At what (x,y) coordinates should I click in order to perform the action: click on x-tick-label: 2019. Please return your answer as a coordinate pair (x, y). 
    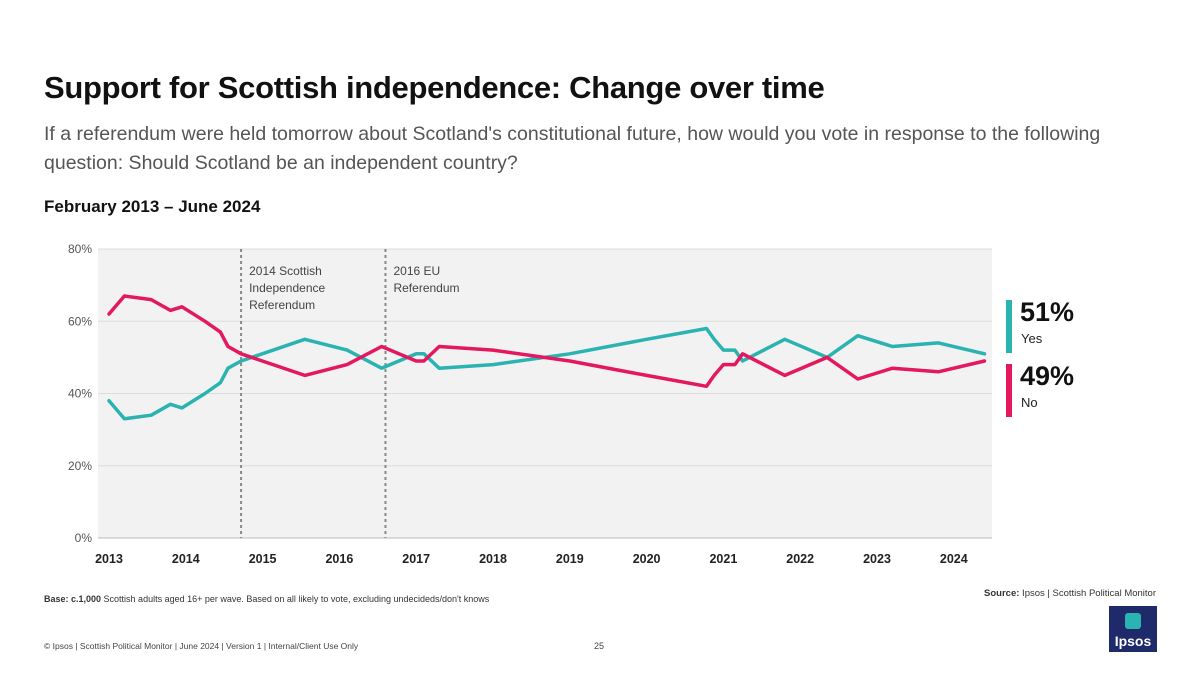
    Looking at the image, I should click on (570, 559).